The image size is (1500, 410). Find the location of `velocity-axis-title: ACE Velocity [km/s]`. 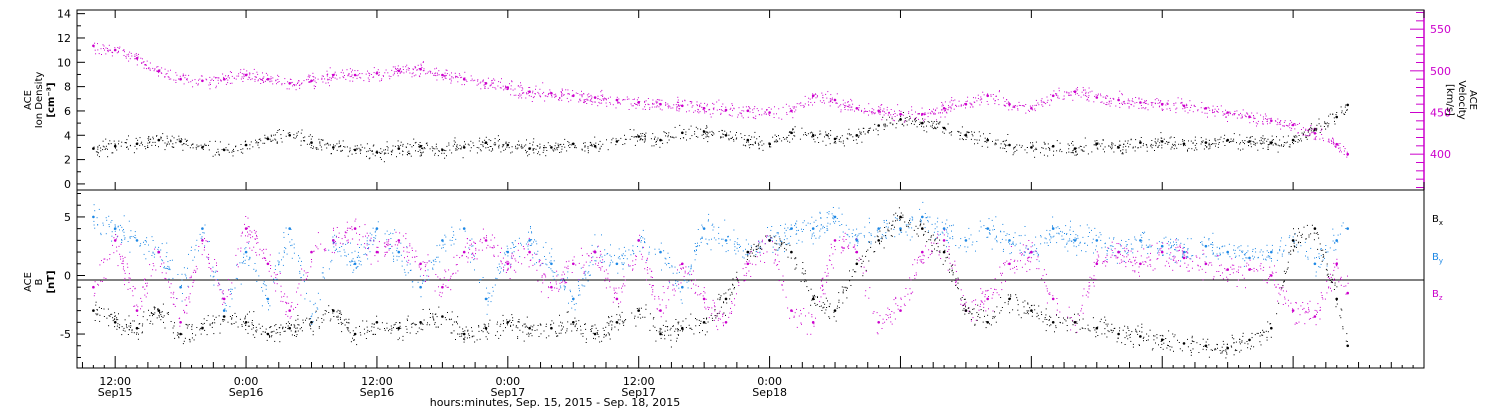

velocity-axis-title: ACE Velocity [km/s] is located at coordinates (1461, 99).